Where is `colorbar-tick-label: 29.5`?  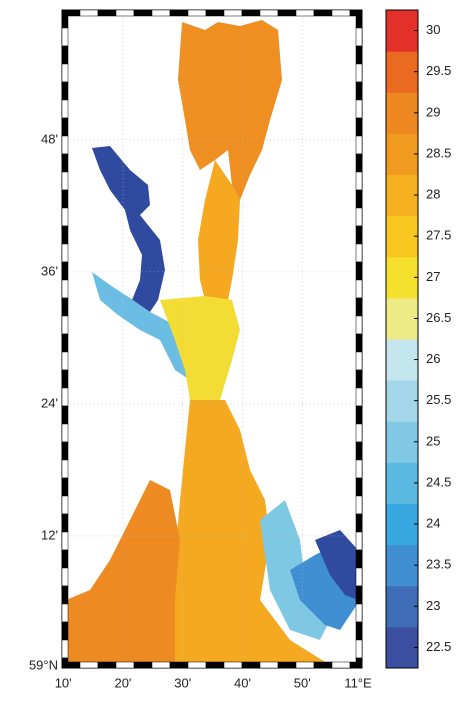
colorbar-tick-label: 29.5 is located at coordinates (438, 70).